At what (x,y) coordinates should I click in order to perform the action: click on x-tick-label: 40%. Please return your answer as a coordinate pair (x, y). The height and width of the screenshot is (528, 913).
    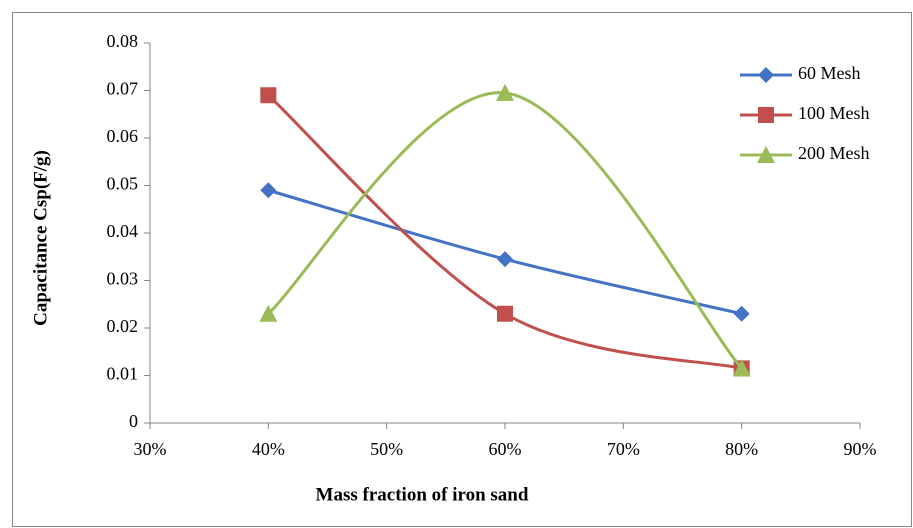
    Looking at the image, I should click on (268, 449).